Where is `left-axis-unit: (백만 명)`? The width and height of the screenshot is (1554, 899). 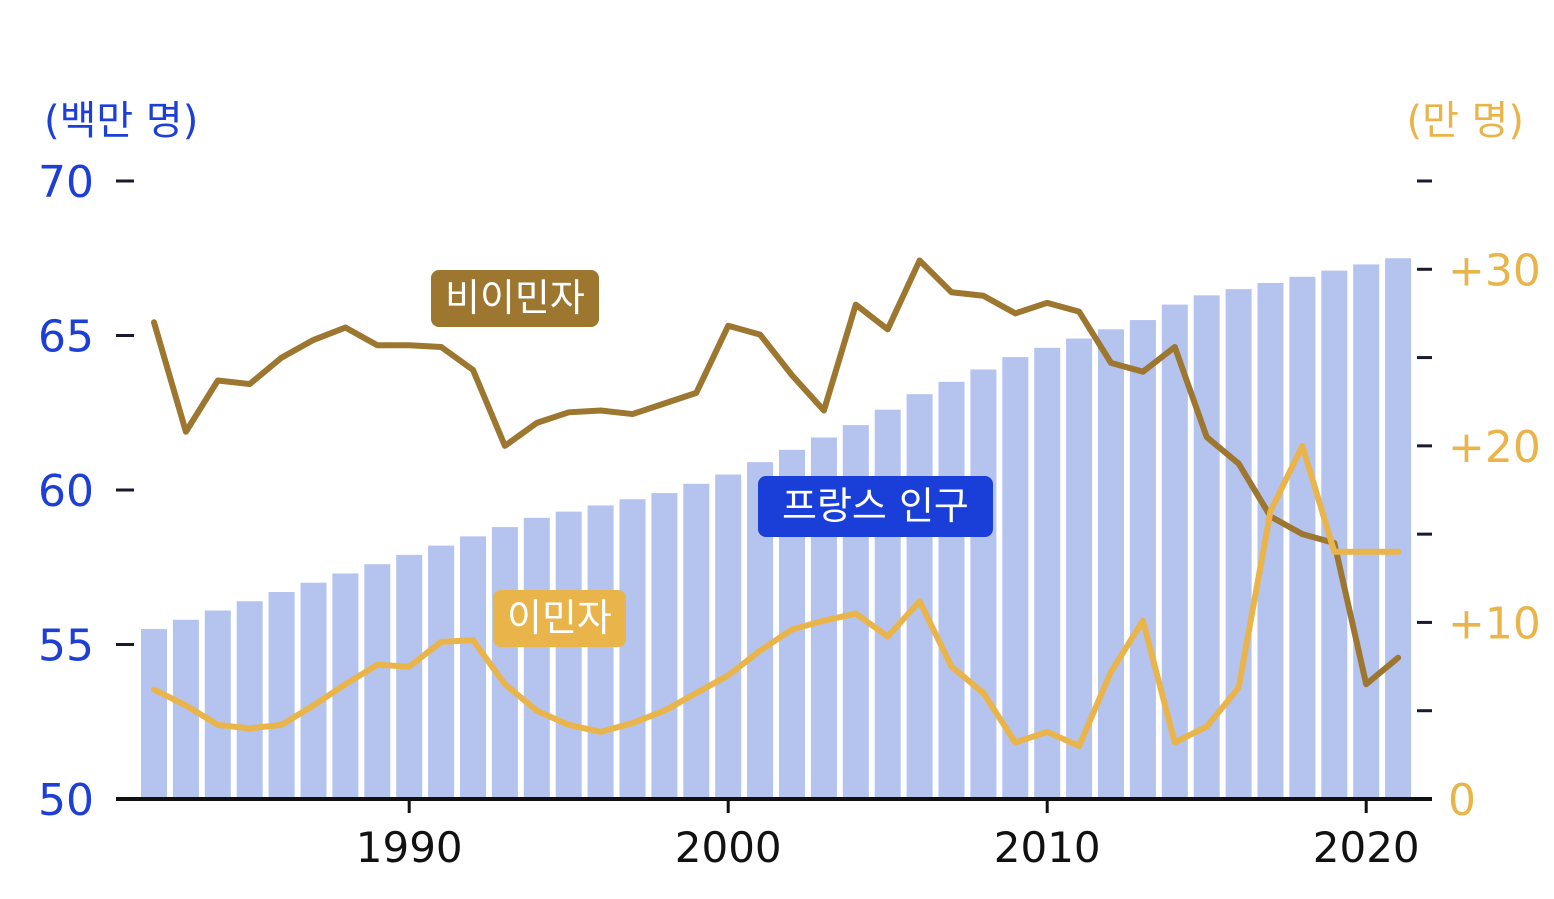
left-axis-unit: (백만 명) is located at coordinates (121, 121).